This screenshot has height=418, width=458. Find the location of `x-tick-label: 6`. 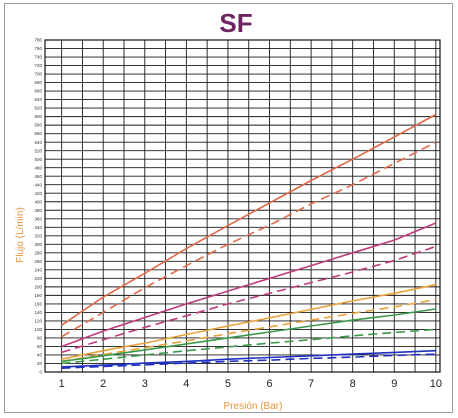

x-tick-label: 6 is located at coordinates (269, 384).